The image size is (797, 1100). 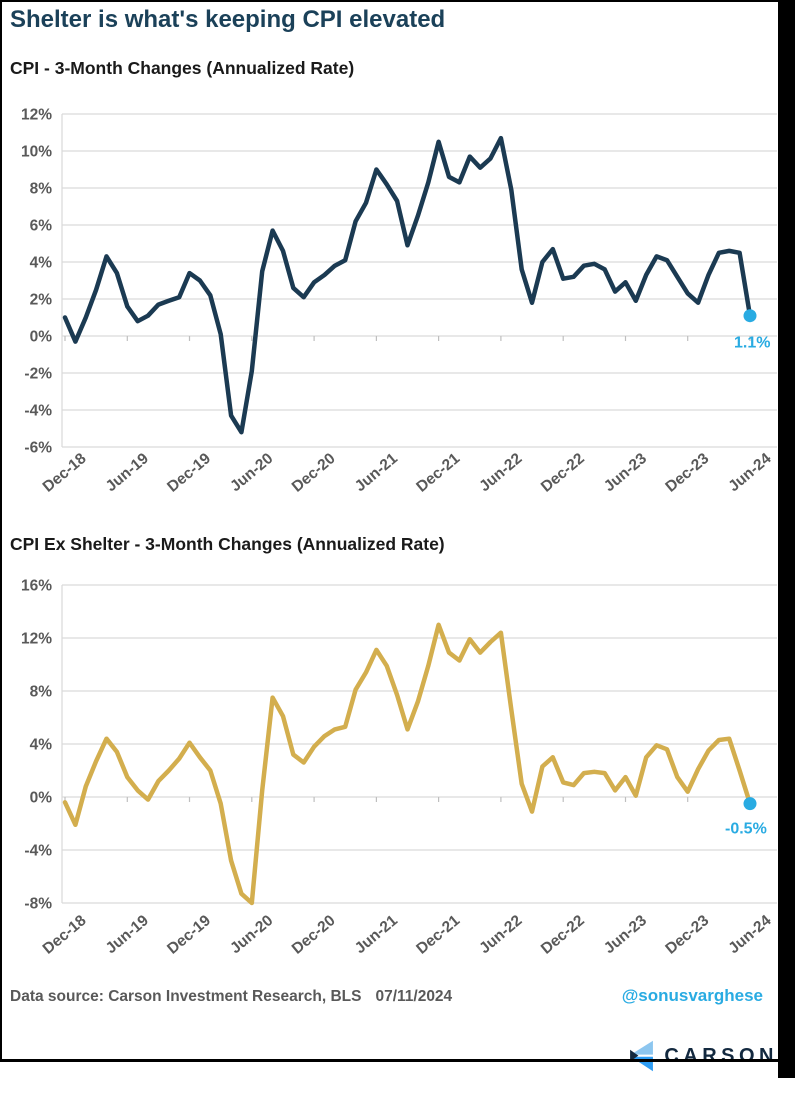 I want to click on frame-border-top, so click(x=397, y=1).